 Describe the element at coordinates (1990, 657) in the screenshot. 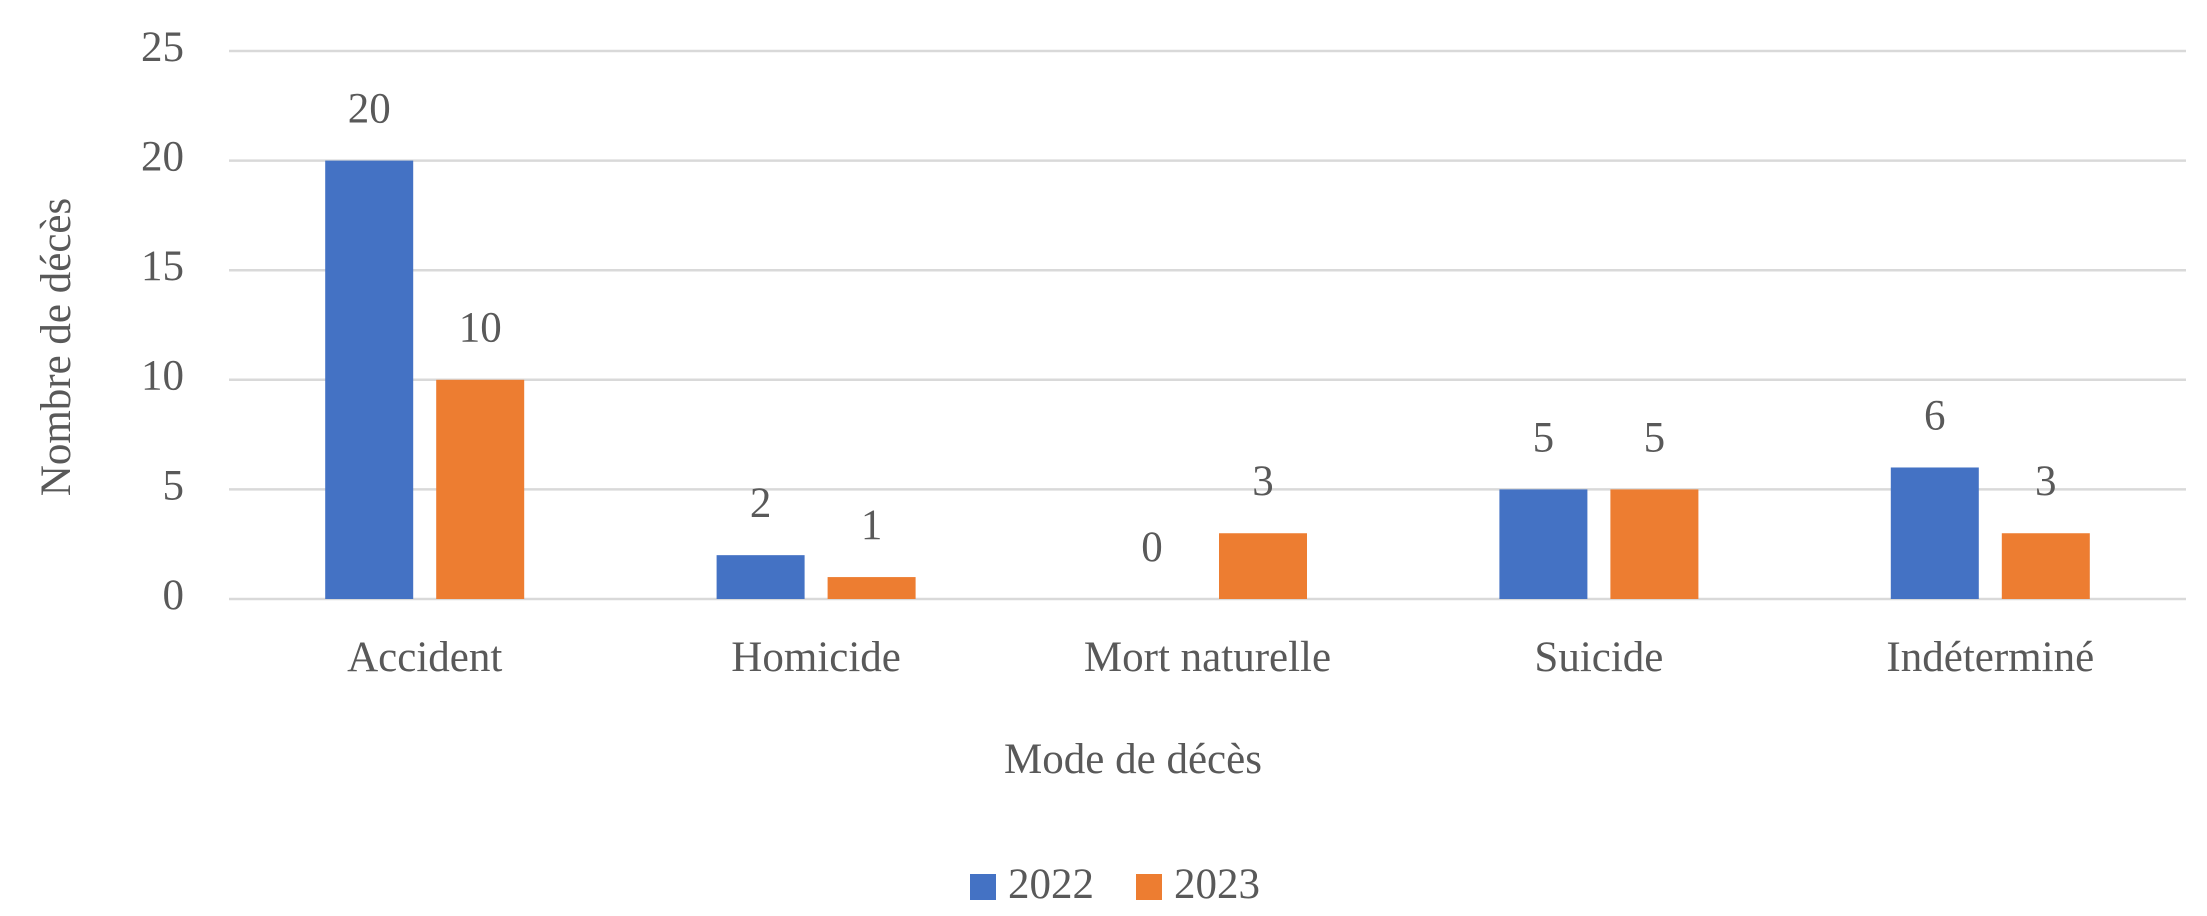

I see `x-tick-label: Indéterminé` at that location.